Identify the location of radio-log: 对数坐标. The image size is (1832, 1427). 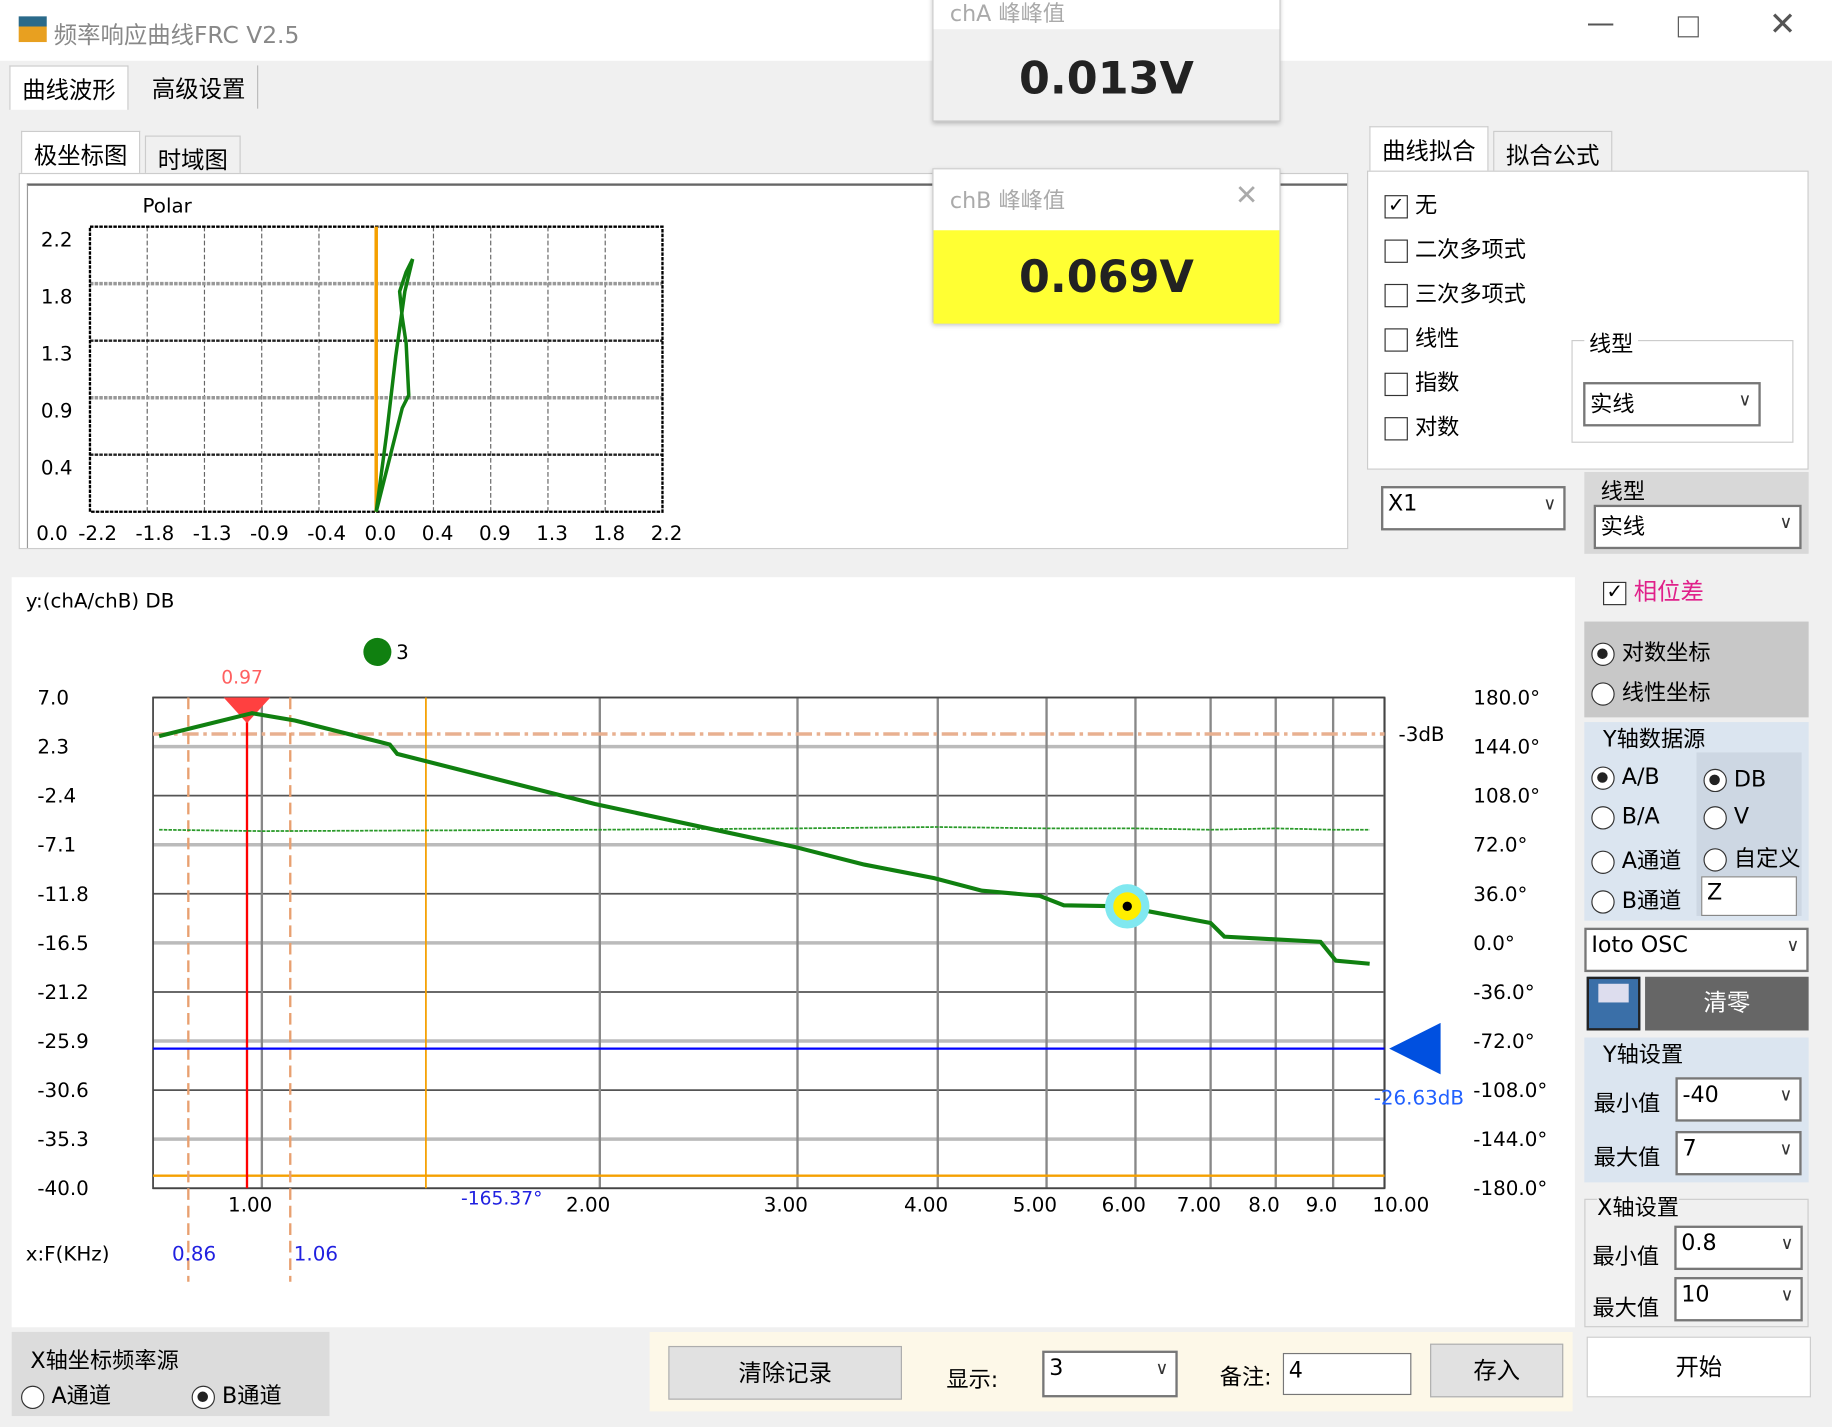
(1651, 652).